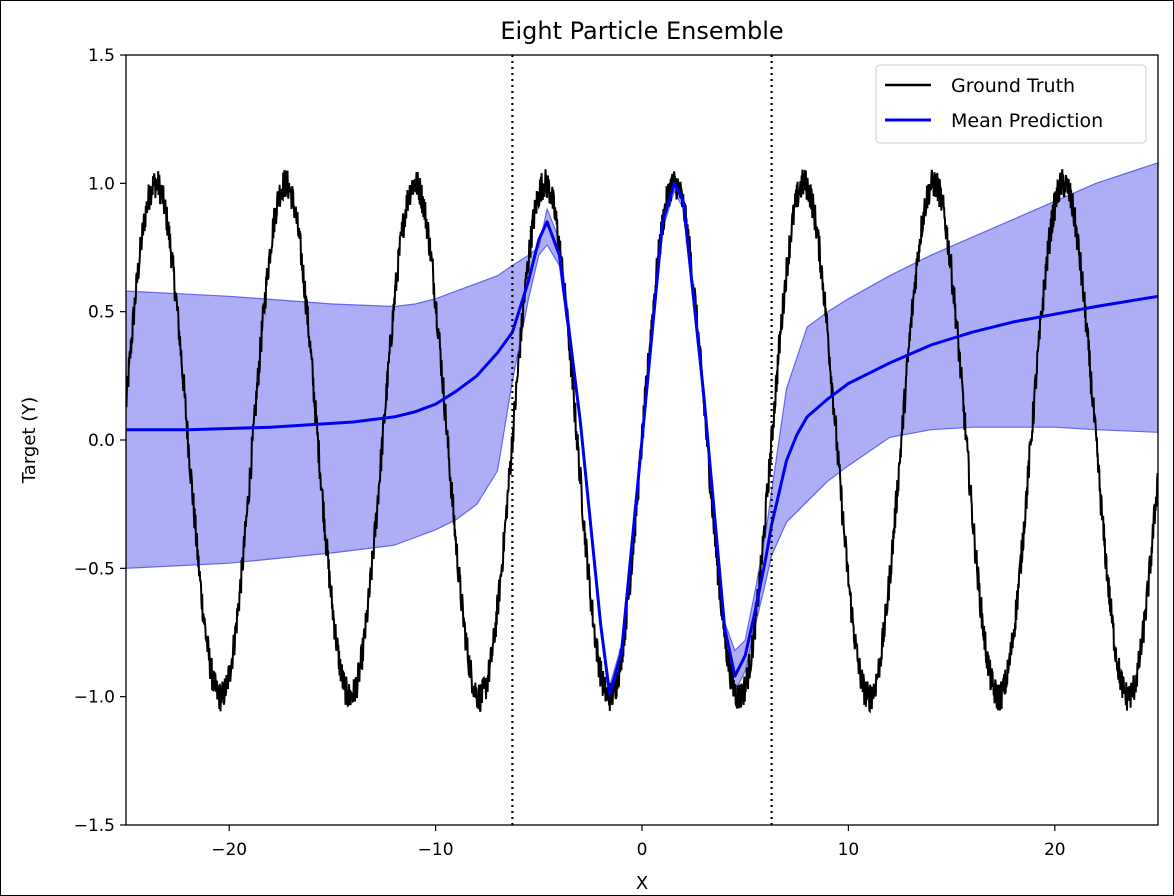 The image size is (1174, 896). Describe the element at coordinates (229, 850) in the screenshot. I see `x-tick-label: −20` at that location.